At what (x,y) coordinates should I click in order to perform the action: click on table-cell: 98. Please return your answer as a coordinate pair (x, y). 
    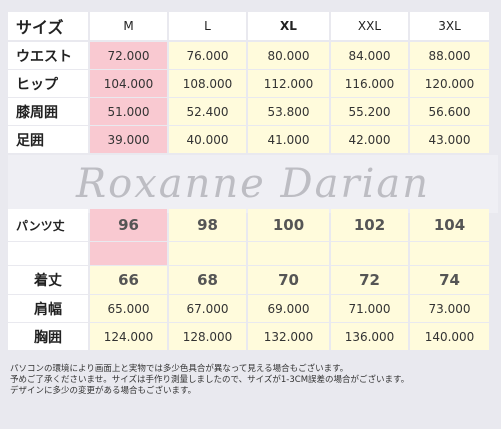
    Looking at the image, I should click on (207, 225).